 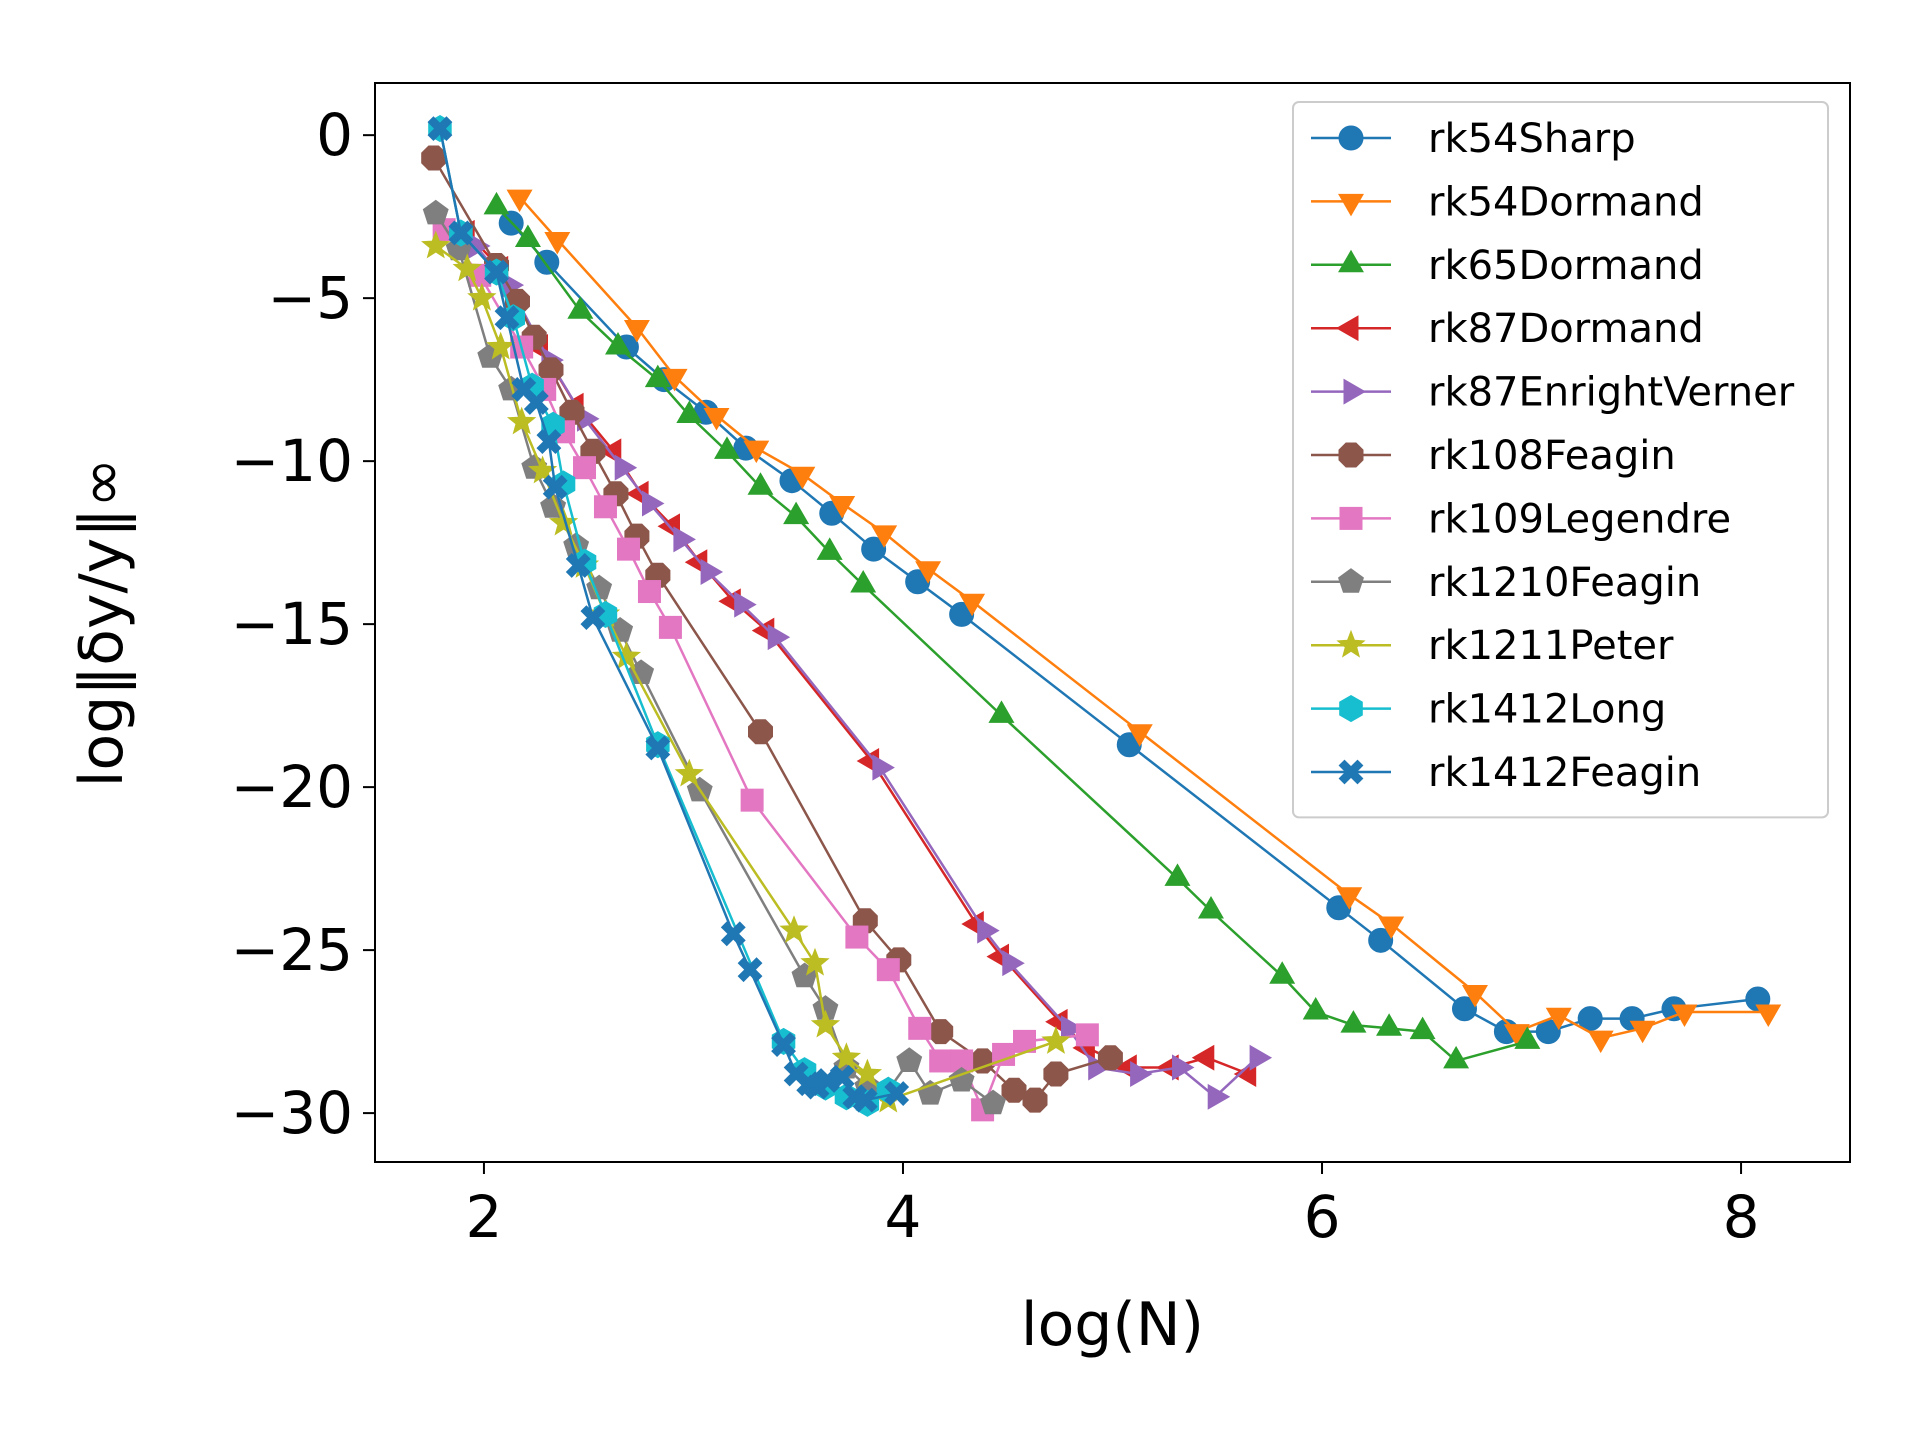 What do you see at coordinates (292, 950) in the screenshot?
I see `y-tick-label: −25` at bounding box center [292, 950].